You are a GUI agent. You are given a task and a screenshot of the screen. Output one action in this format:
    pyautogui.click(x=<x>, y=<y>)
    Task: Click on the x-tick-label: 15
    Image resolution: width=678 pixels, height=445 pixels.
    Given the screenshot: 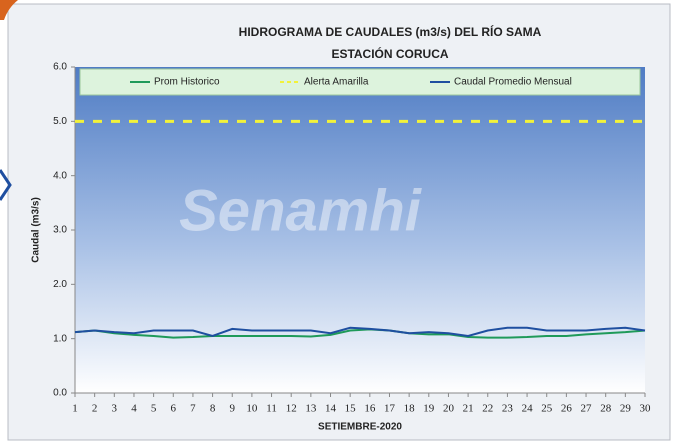 What is the action you would take?
    pyautogui.click(x=351, y=409)
    